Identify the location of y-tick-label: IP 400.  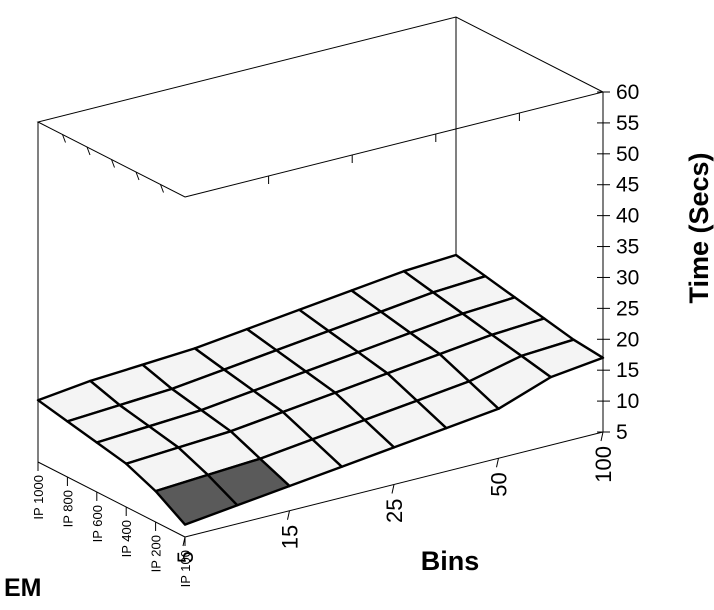
(126, 538).